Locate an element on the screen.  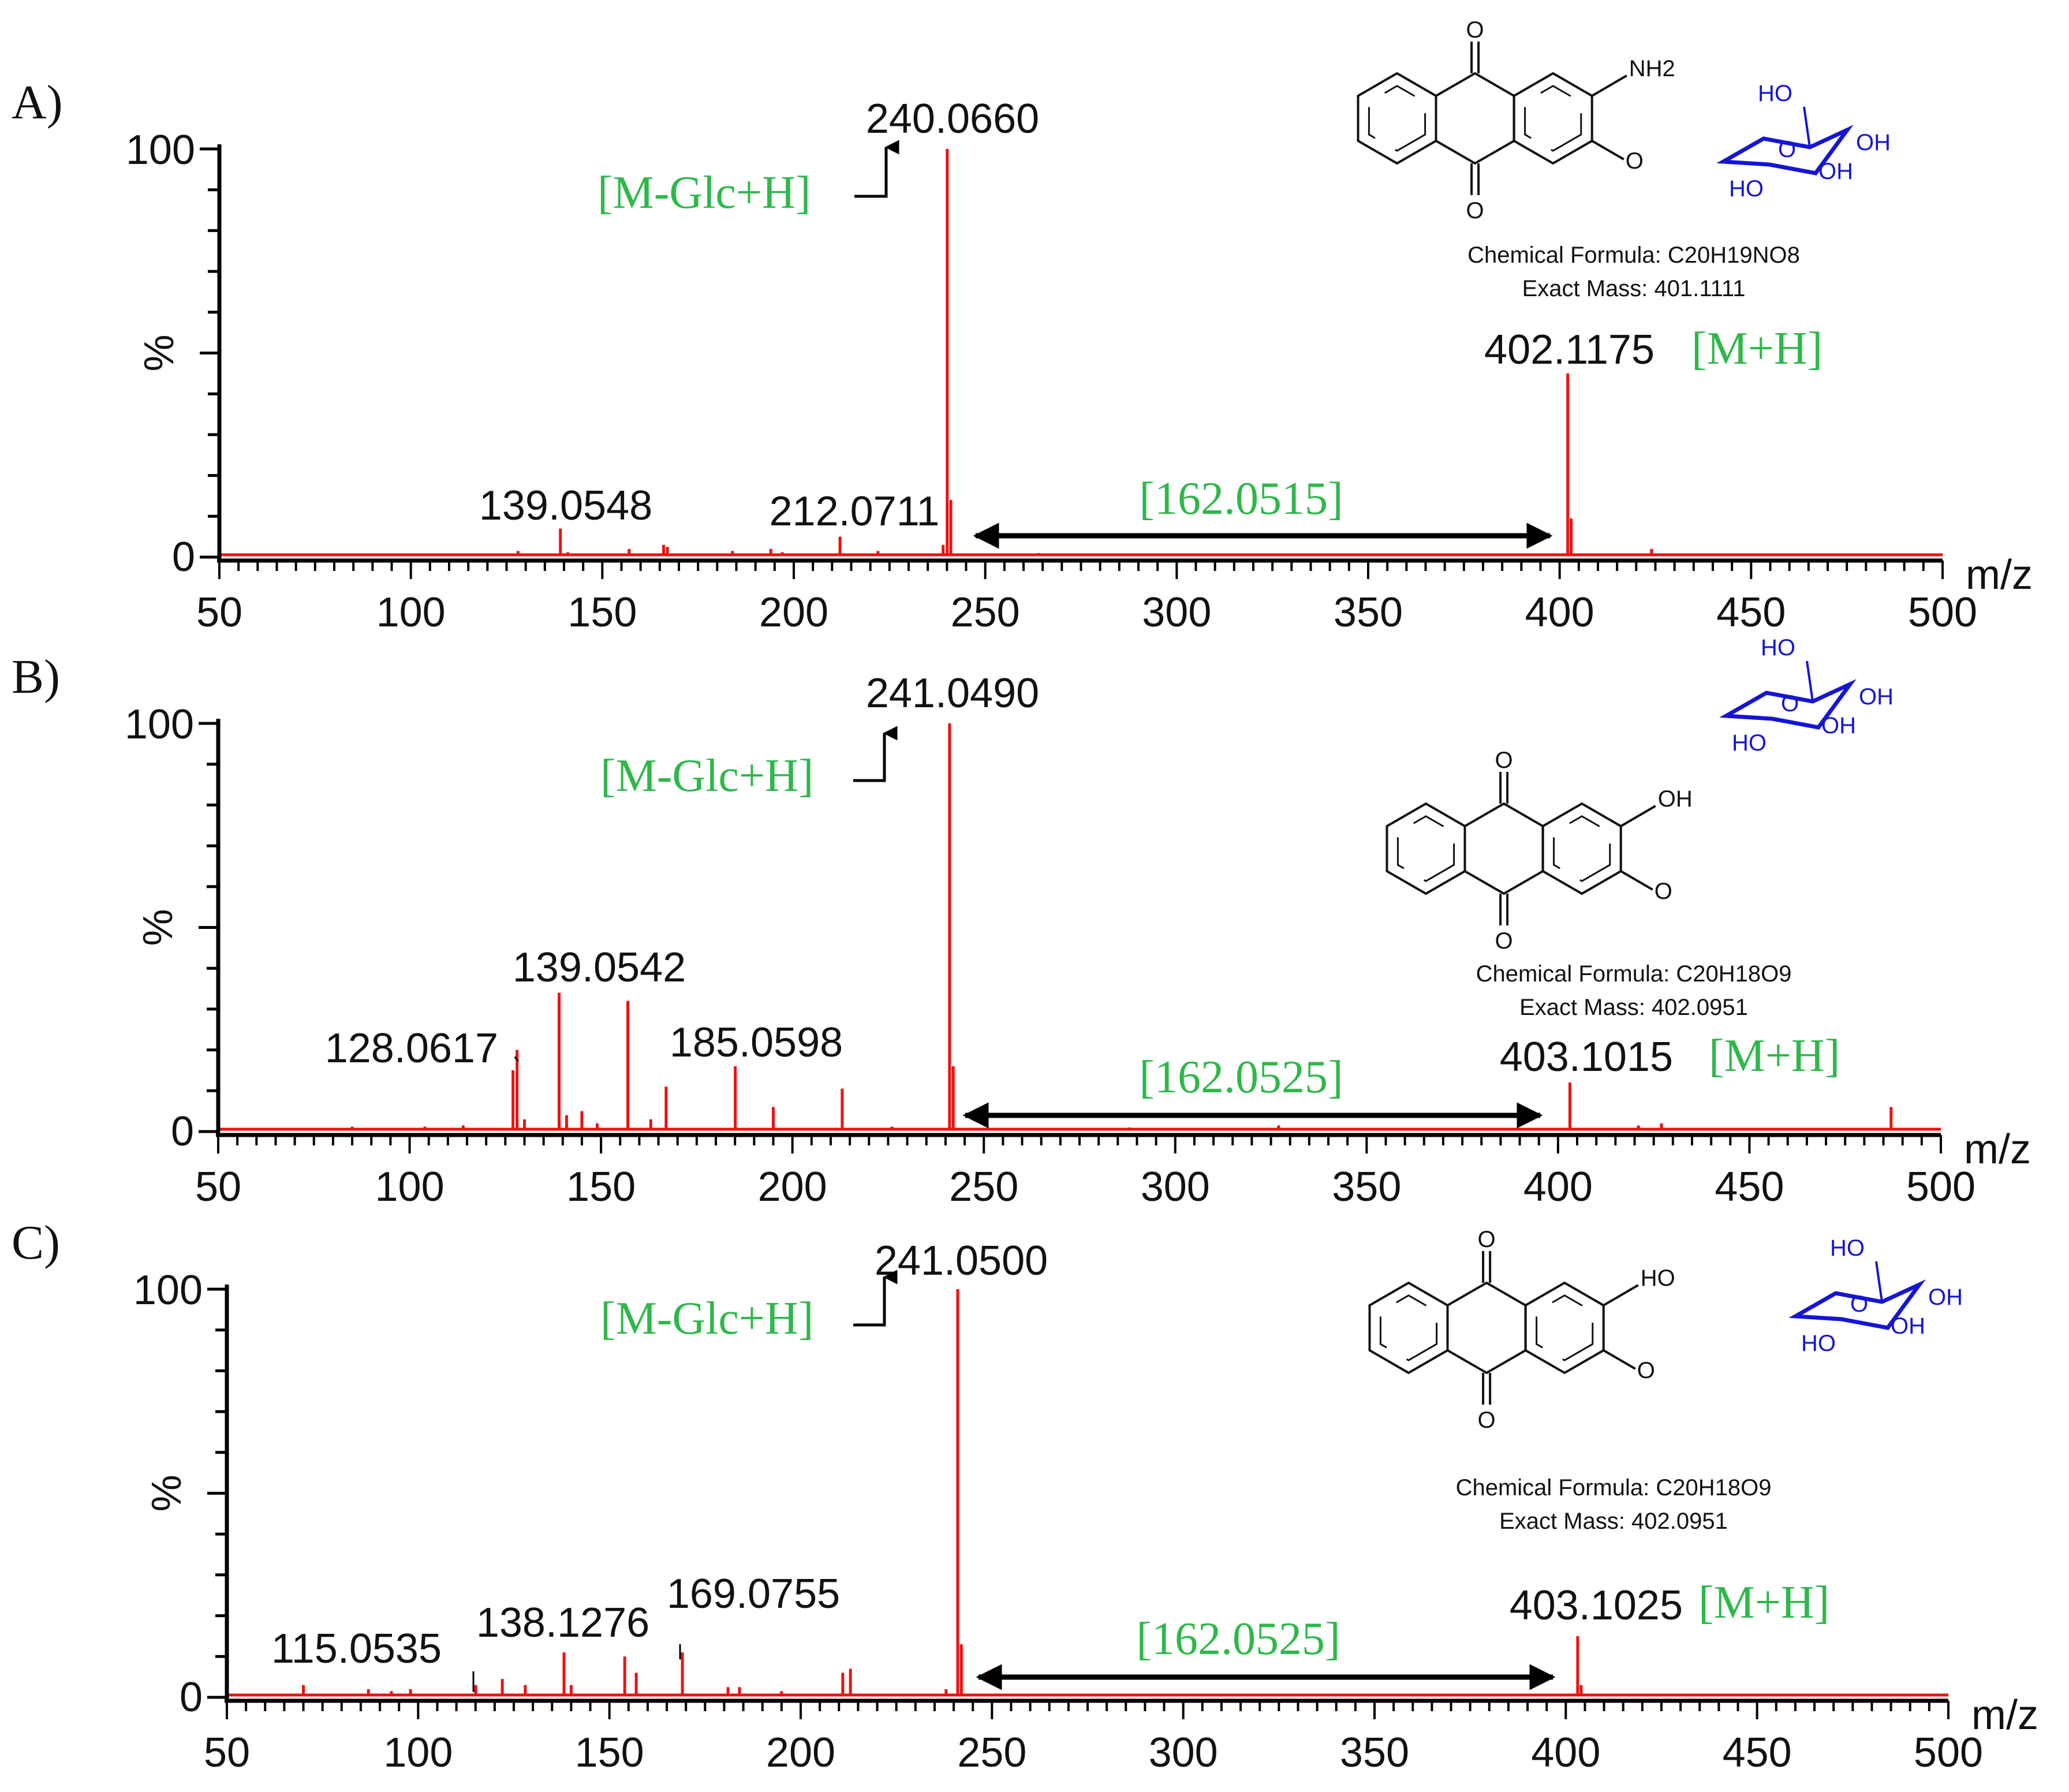
peak-label: 403.1015 is located at coordinates (1586, 1057).